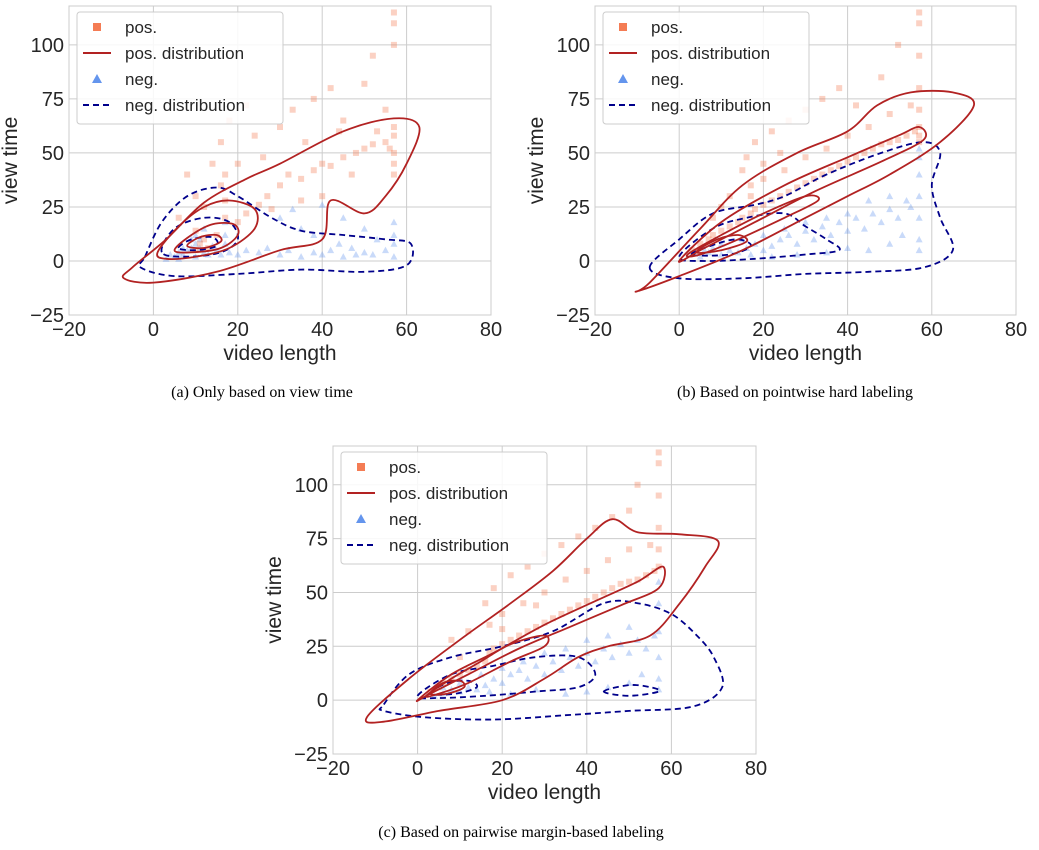 This screenshot has height=850, width=1039. Describe the element at coordinates (311, 755) in the screenshot. I see `y-tick-label: −25` at that location.